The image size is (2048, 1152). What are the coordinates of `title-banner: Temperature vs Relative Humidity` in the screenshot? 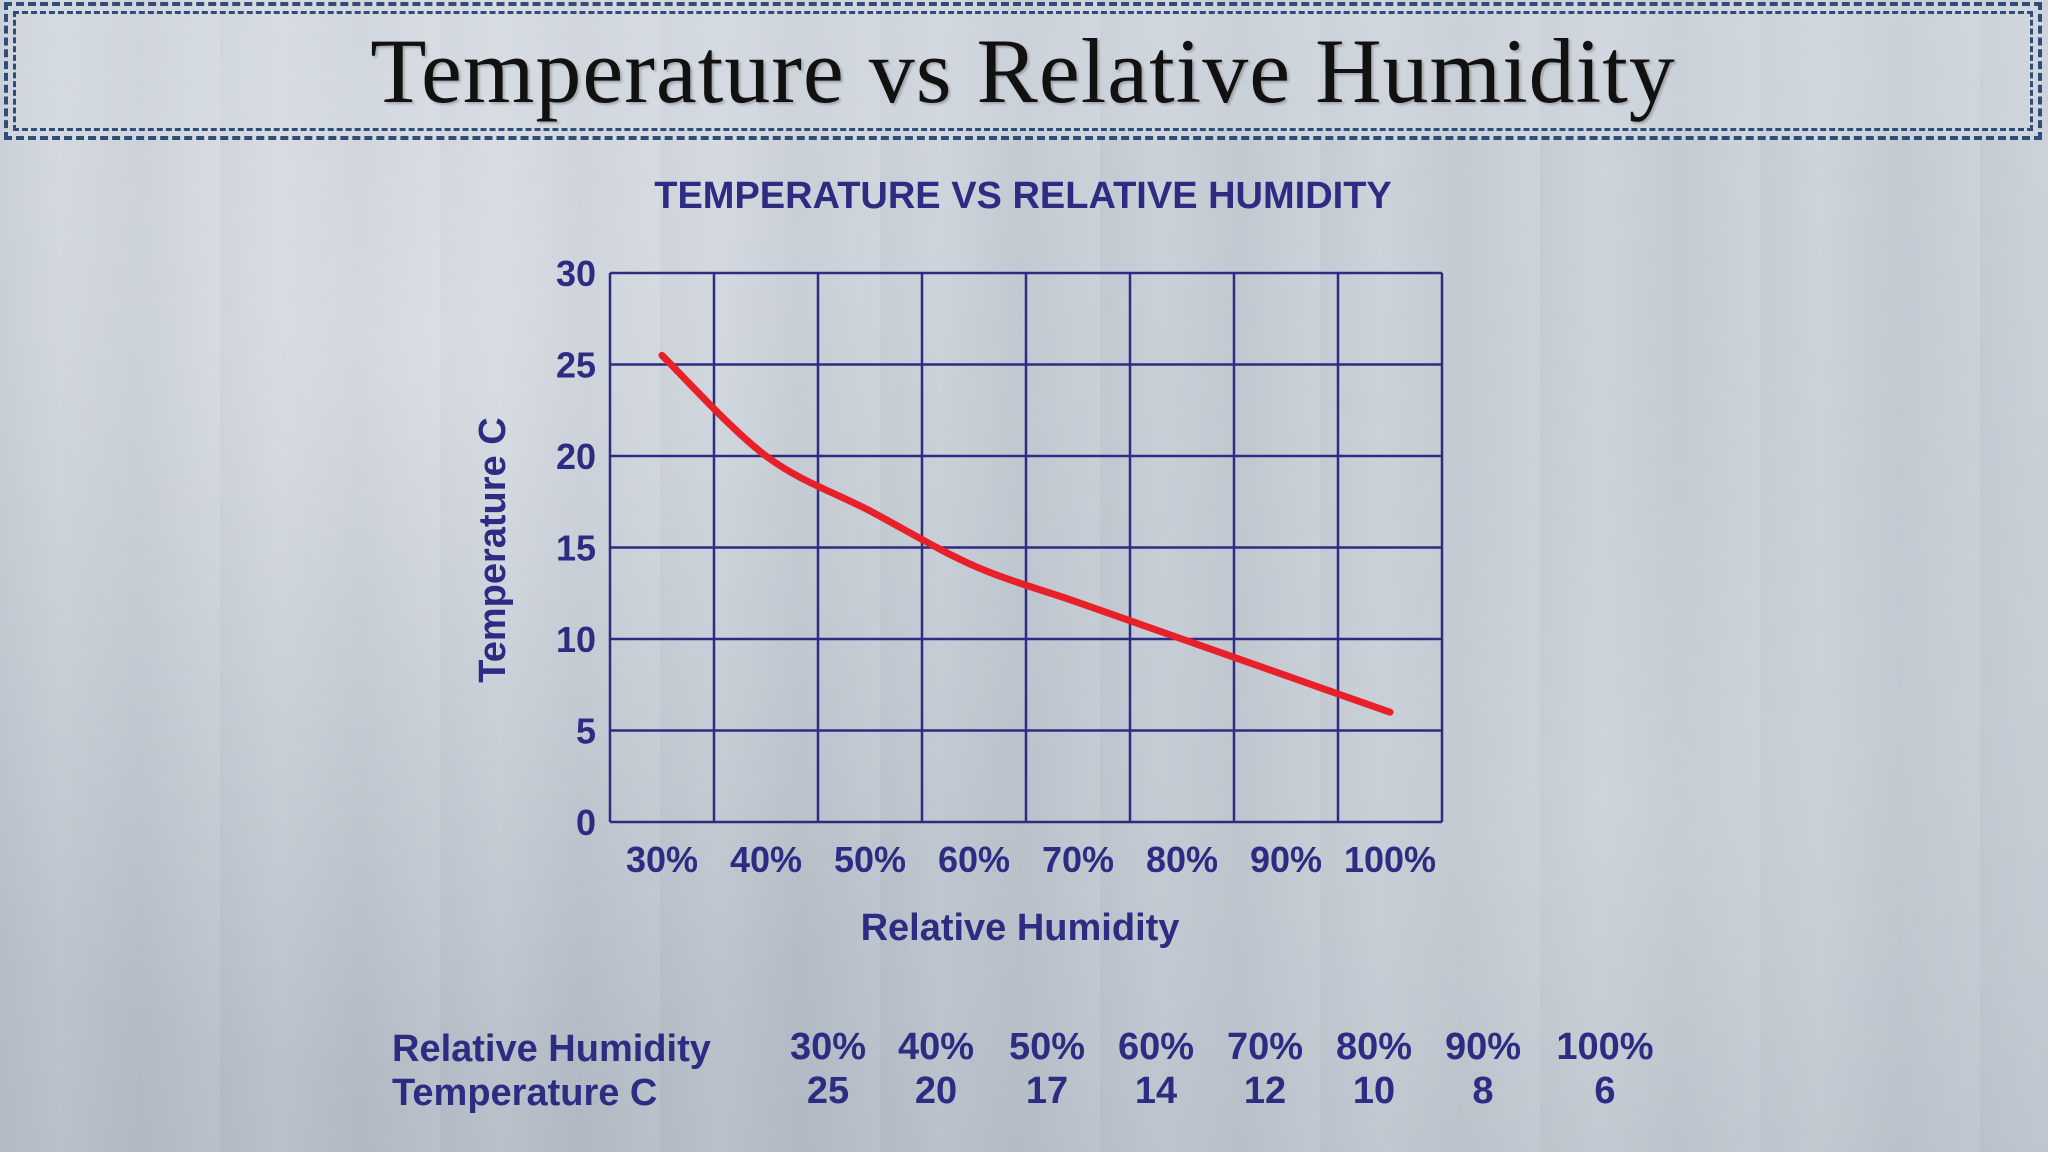 It's located at (1023, 71).